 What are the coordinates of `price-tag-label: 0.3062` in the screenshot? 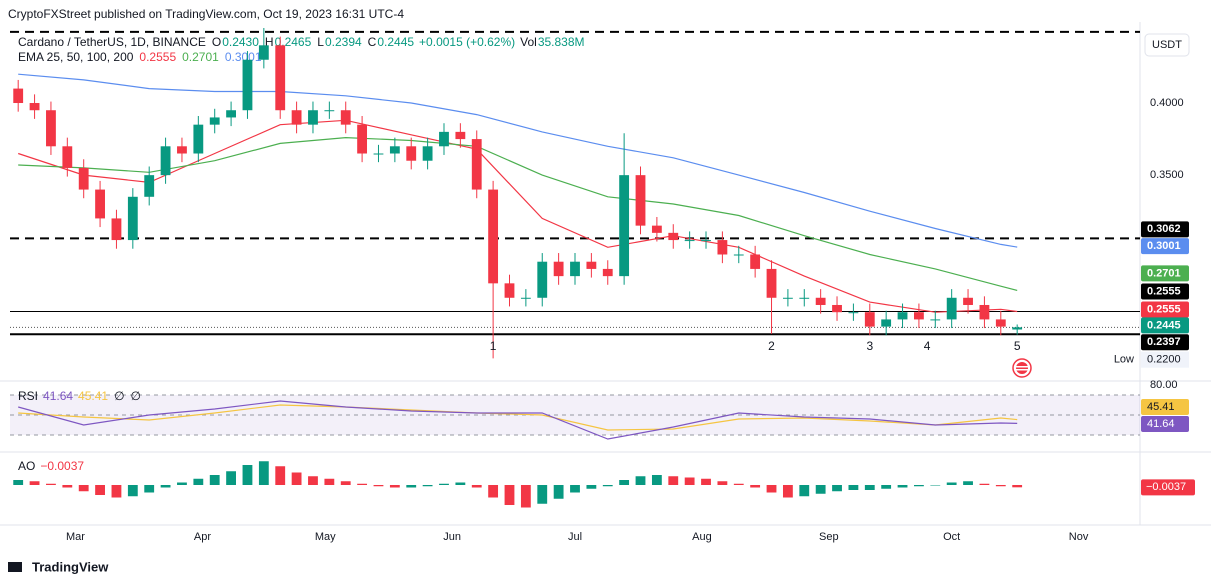 It's located at (1164, 229).